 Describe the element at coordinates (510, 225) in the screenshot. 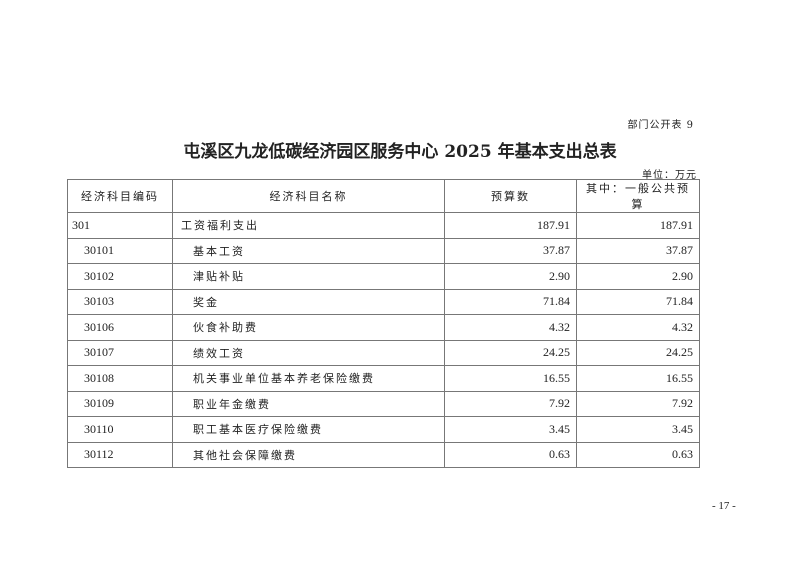

I see `cell-budget: 187.91` at that location.